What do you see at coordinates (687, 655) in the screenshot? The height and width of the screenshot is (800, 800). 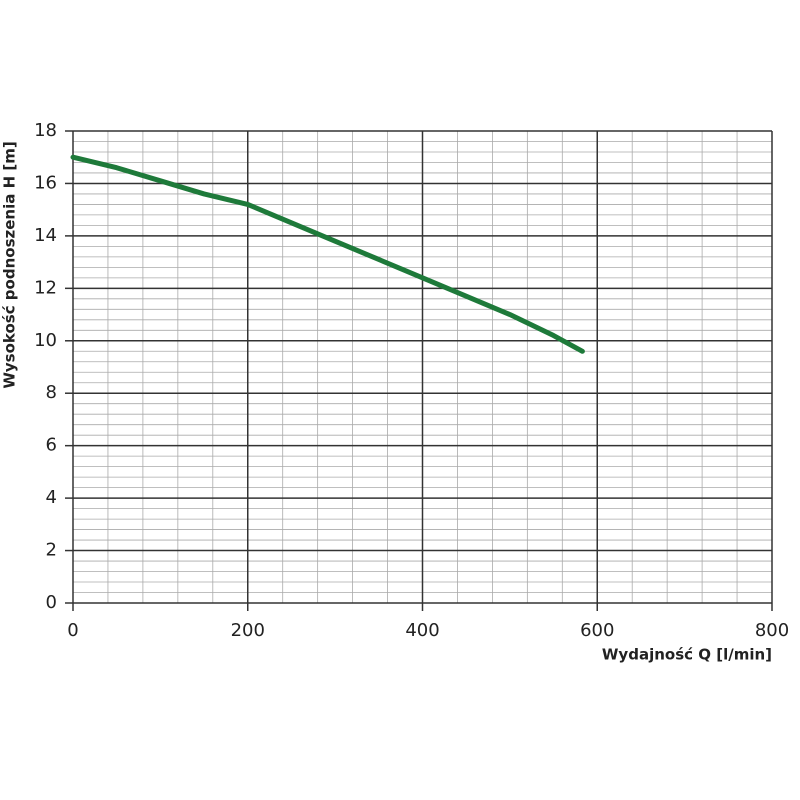 I see `x-axis-label: Wydajność Q [l/min]` at bounding box center [687, 655].